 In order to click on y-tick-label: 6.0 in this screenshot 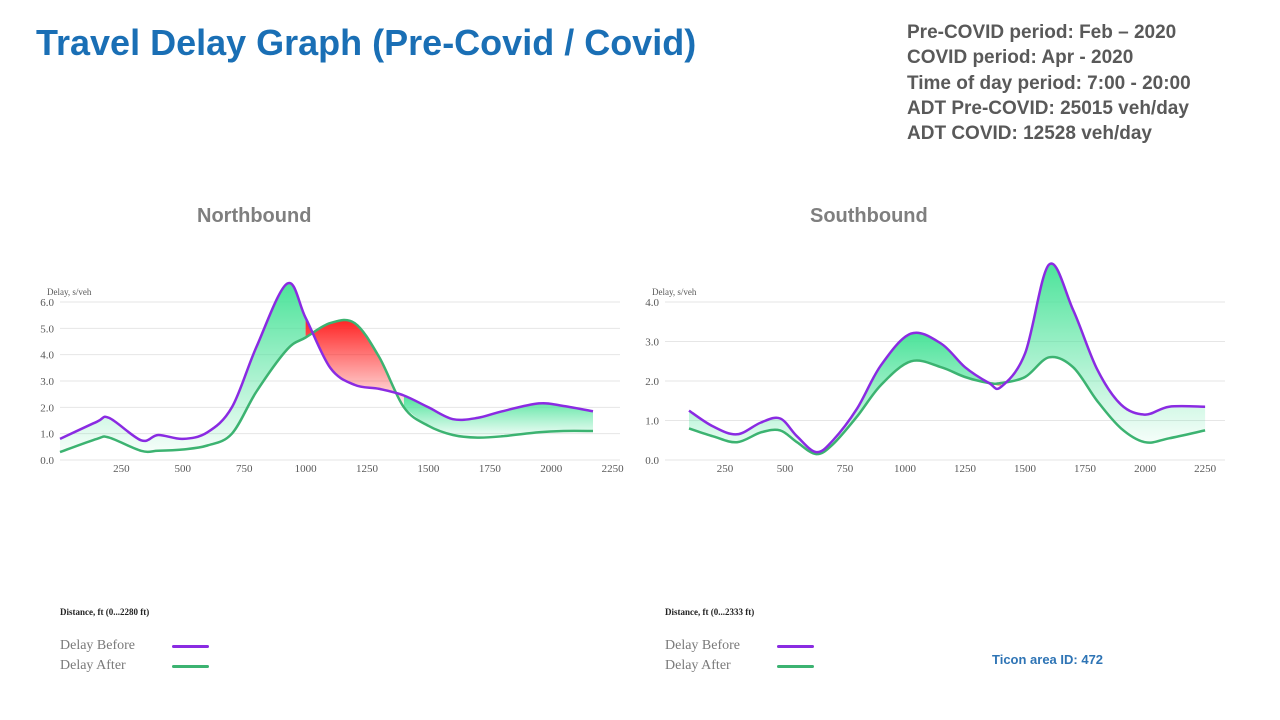, I will do `click(47, 303)`.